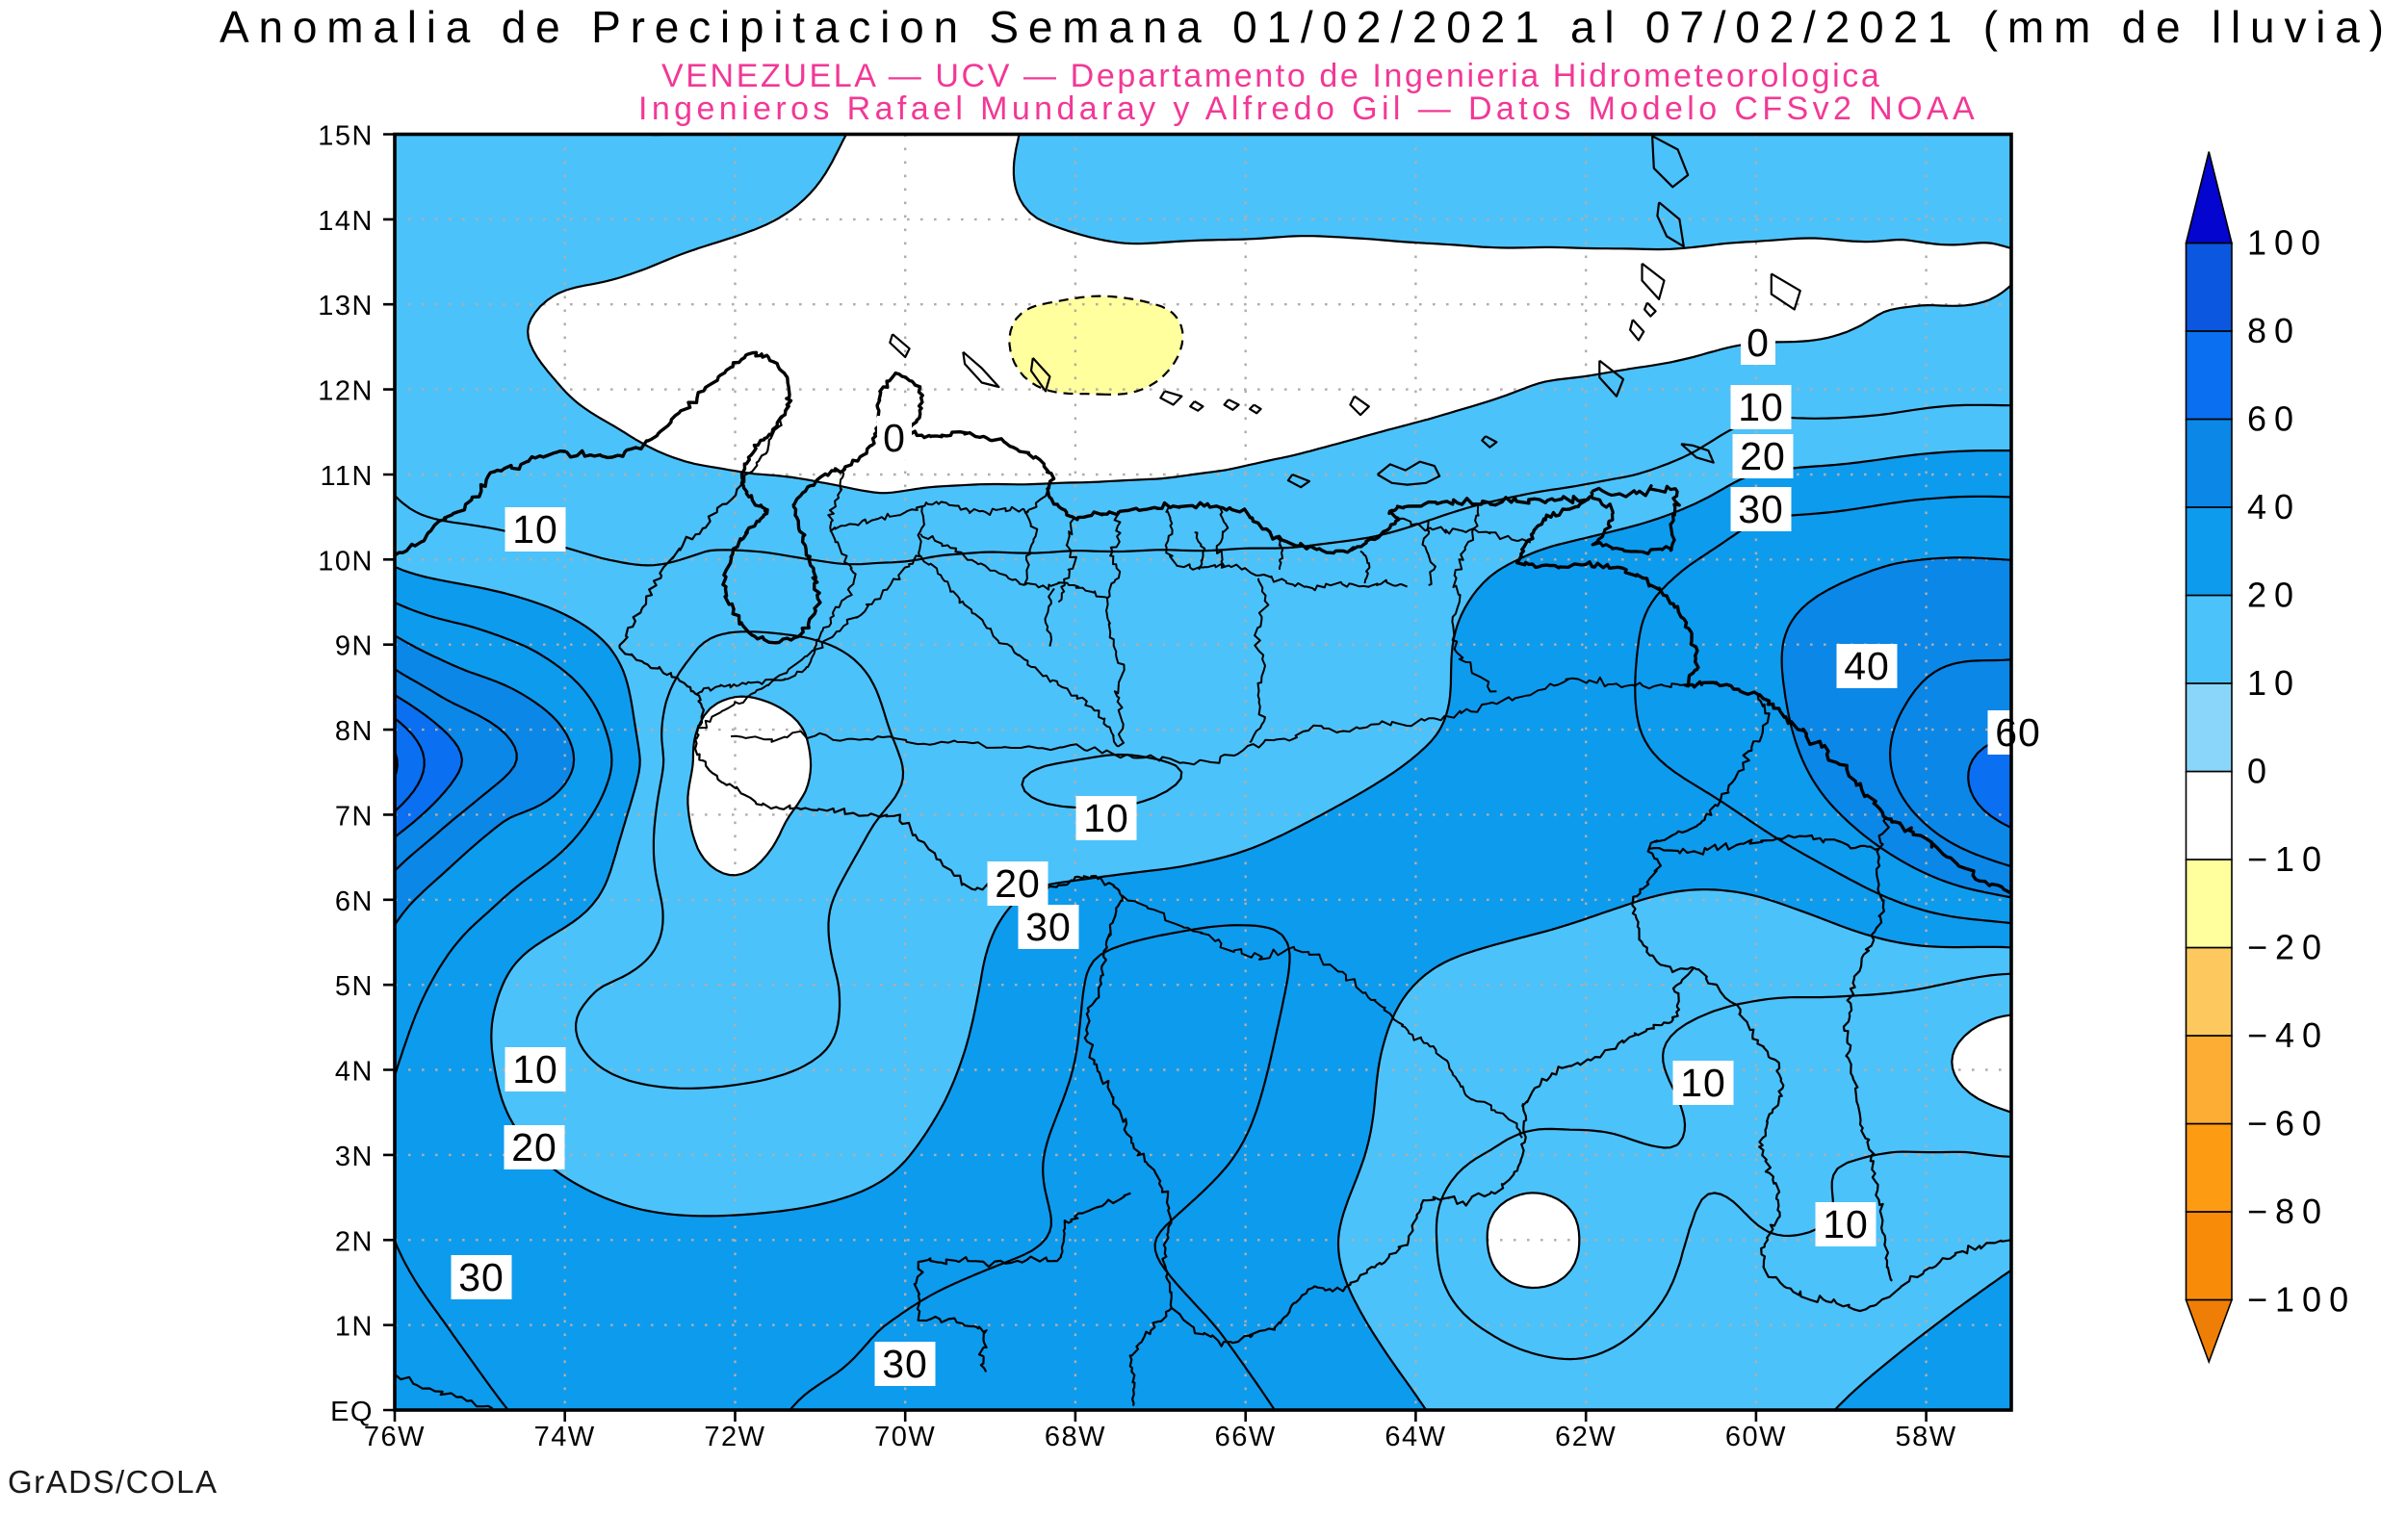  I want to click on svg-text: −20, so click(2288, 947).